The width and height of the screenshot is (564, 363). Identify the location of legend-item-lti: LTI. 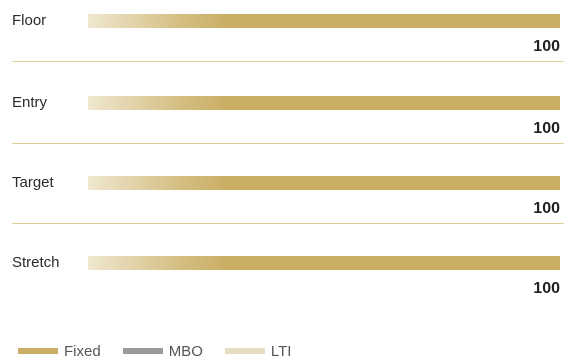
(258, 351).